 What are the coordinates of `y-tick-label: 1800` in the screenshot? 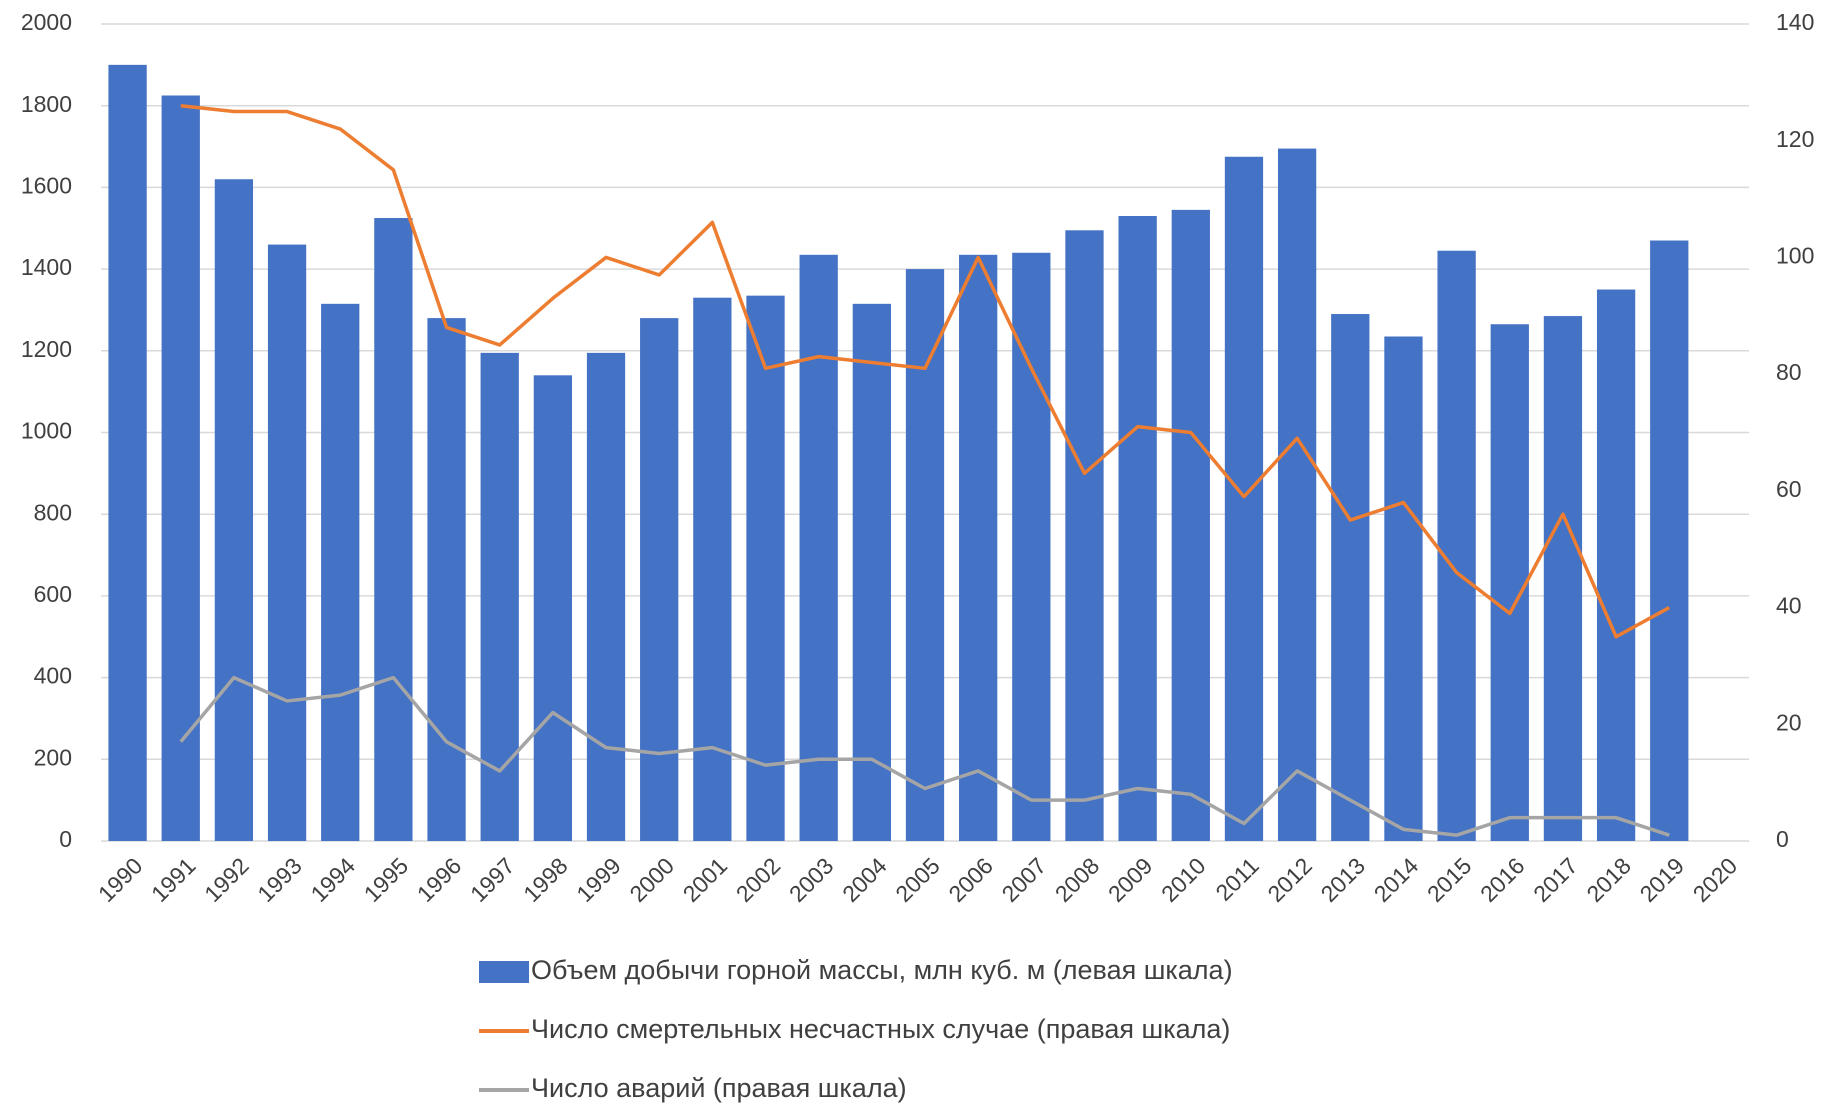 It's located at (46, 104).